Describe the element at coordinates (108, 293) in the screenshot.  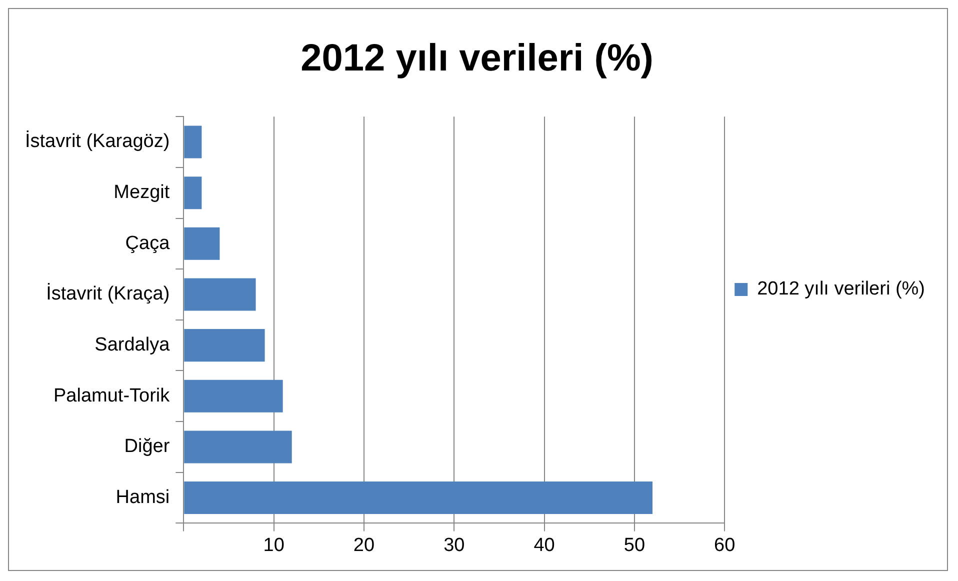
I see `y-tick-label: İstavrit (Kraça)` at that location.